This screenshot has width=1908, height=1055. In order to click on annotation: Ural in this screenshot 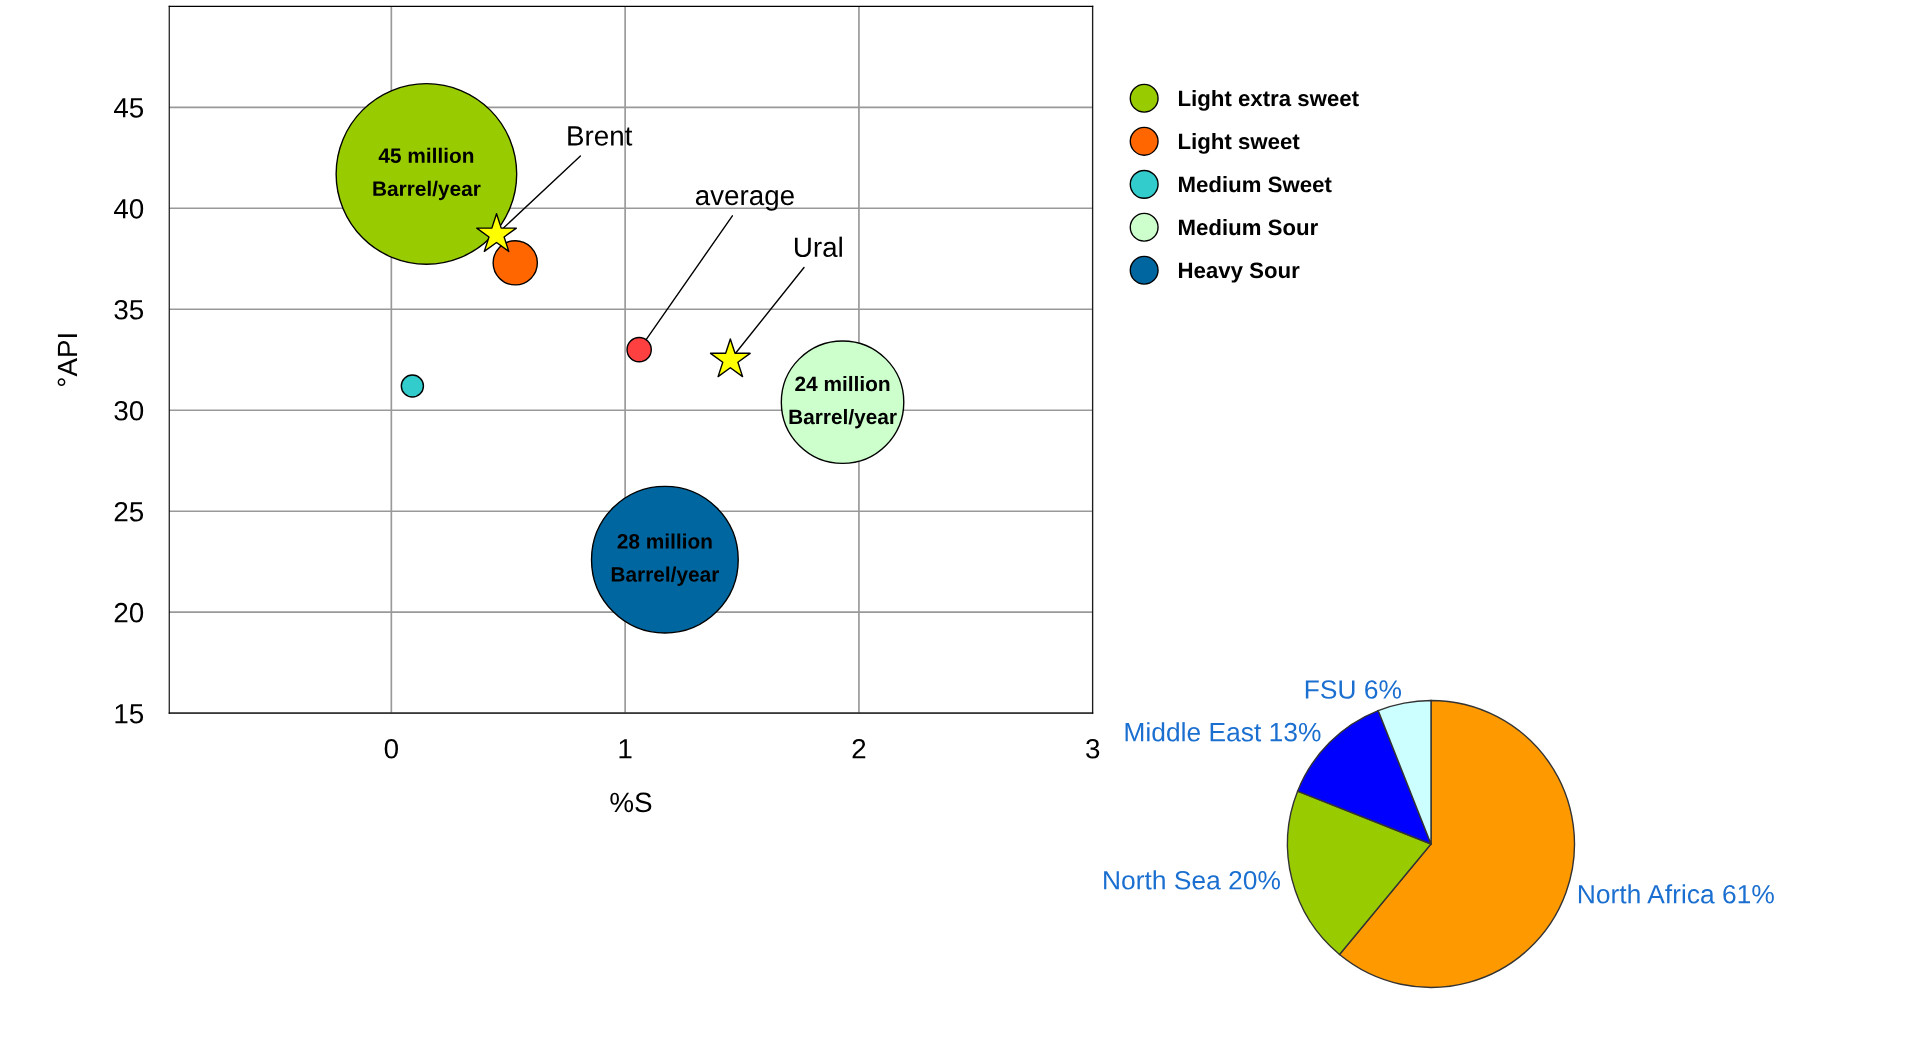, I will do `click(818, 247)`.